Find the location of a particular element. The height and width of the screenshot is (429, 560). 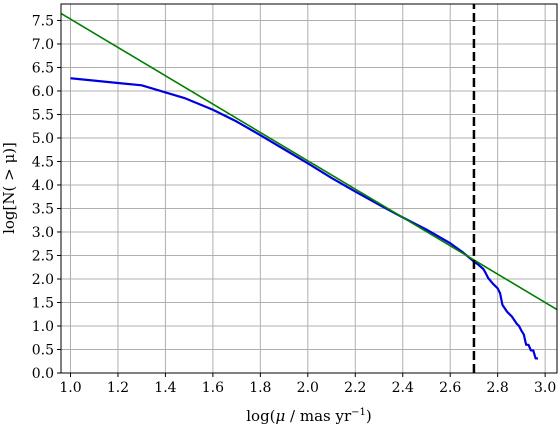

x-tick-label: 1.6 is located at coordinates (213, 388).